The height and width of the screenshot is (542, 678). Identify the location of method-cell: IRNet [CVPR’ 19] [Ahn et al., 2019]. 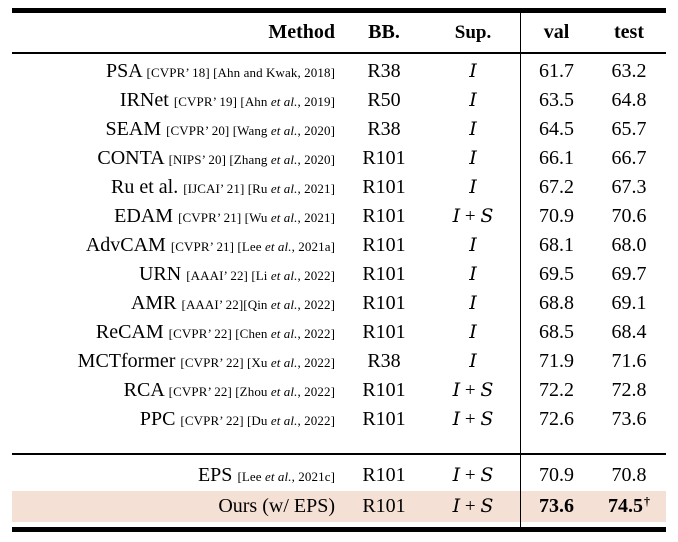
(177, 100).